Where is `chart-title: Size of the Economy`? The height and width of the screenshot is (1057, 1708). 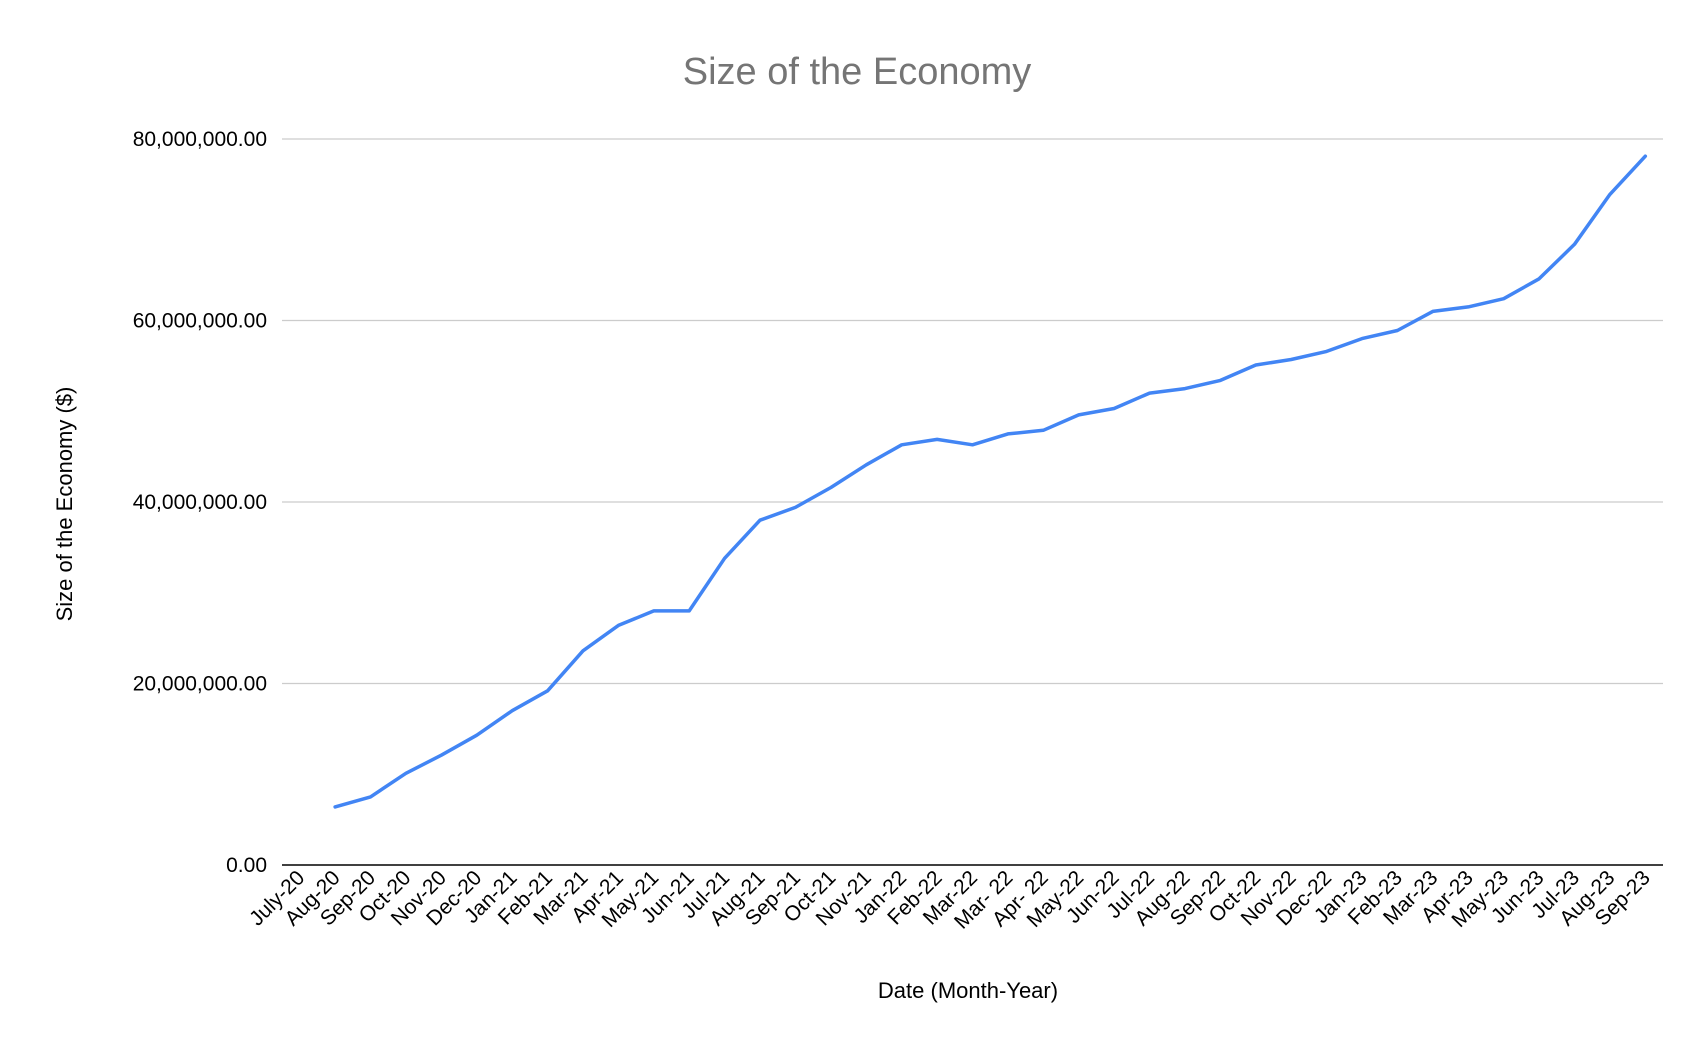 chart-title: Size of the Economy is located at coordinates (857, 72).